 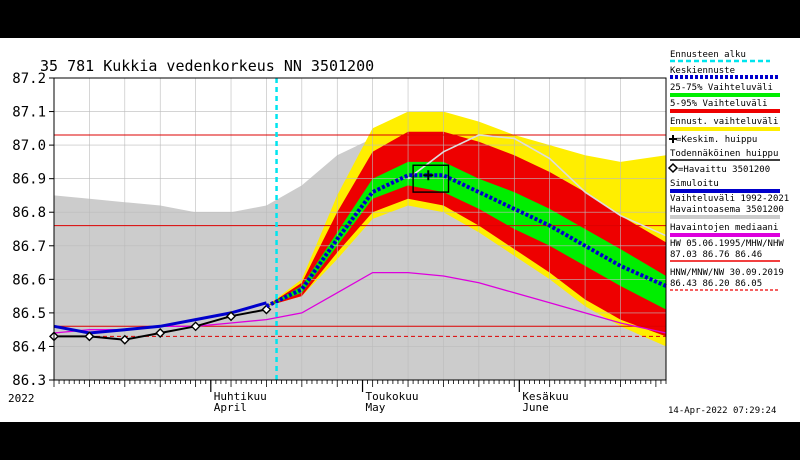 What do you see at coordinates (428, 175) in the screenshot?
I see `mean-peak-marker` at bounding box center [428, 175].